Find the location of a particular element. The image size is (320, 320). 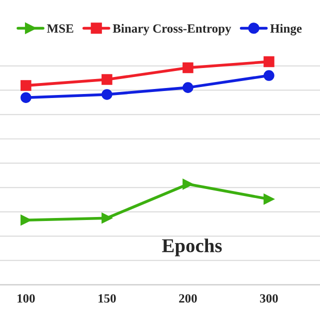

x-tick-label: 150 is located at coordinates (107, 298).